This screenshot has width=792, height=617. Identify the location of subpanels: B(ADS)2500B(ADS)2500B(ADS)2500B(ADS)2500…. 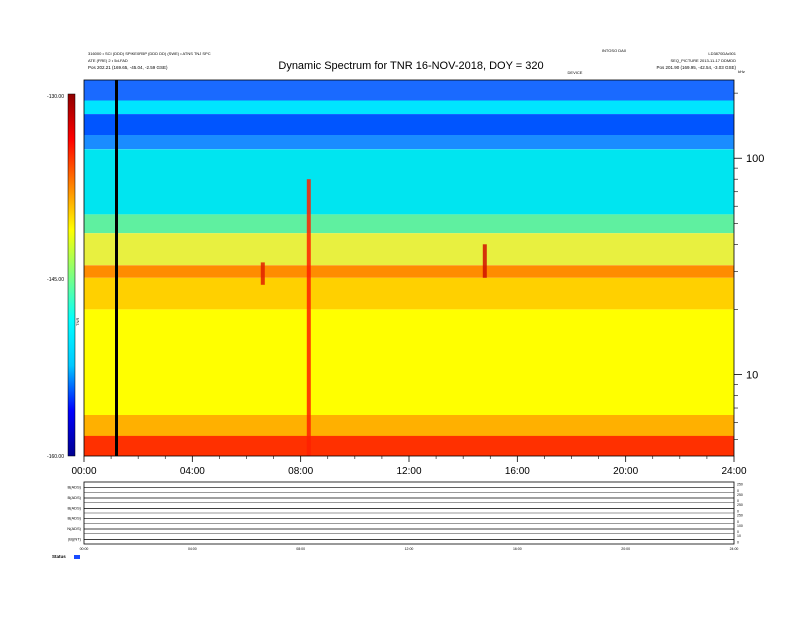
(405, 514).